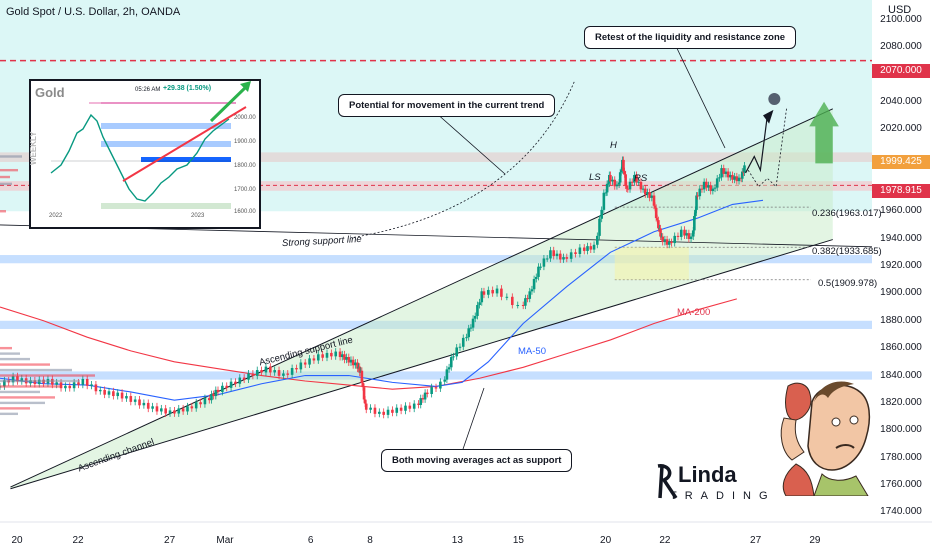  I want to click on alt-projection-path, so click(767, 148).